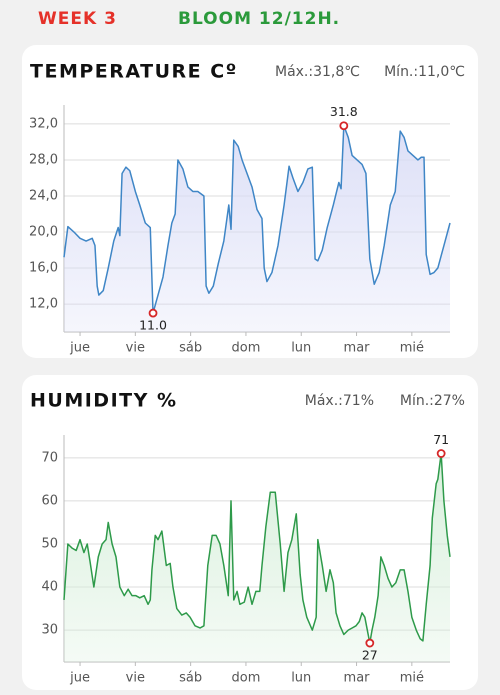  Describe the element at coordinates (49, 500) in the screenshot. I see `y-tick-label: 60` at that location.